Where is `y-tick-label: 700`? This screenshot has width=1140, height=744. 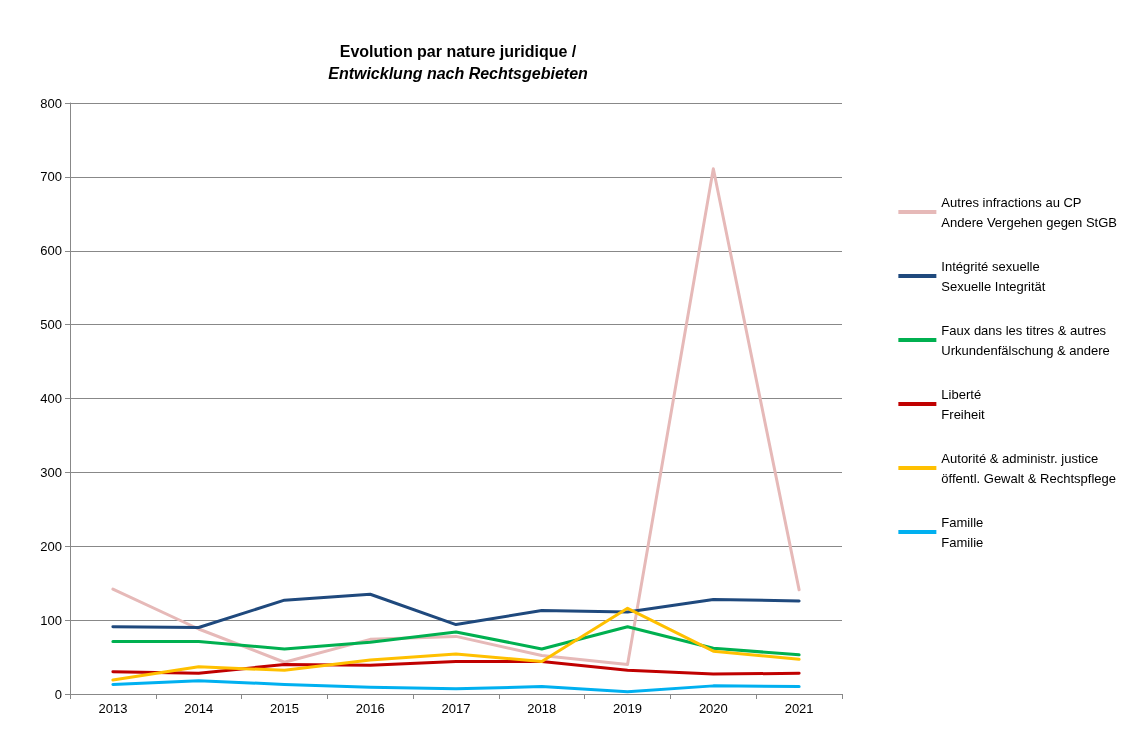
y-tick-label: 700 is located at coordinates (51, 177).